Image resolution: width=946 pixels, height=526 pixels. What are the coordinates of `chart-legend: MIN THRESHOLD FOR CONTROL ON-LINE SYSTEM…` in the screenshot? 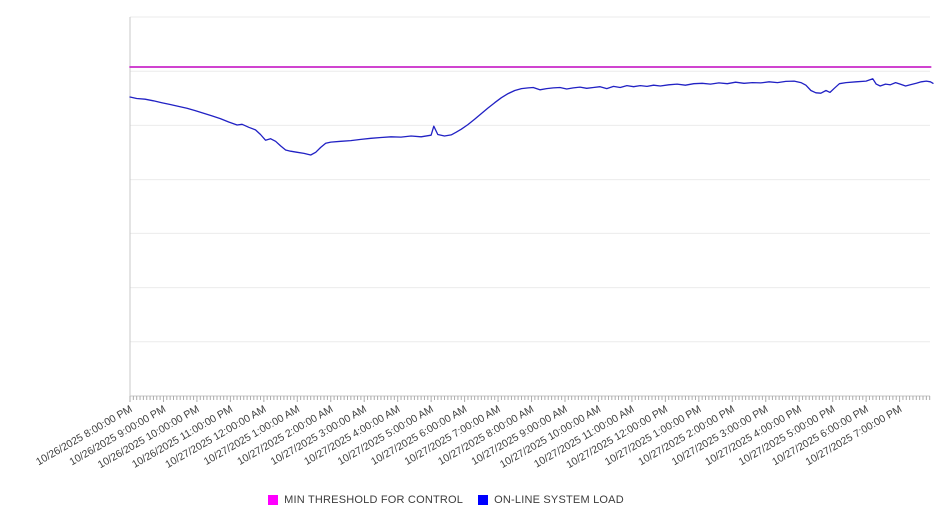 It's located at (473, 500).